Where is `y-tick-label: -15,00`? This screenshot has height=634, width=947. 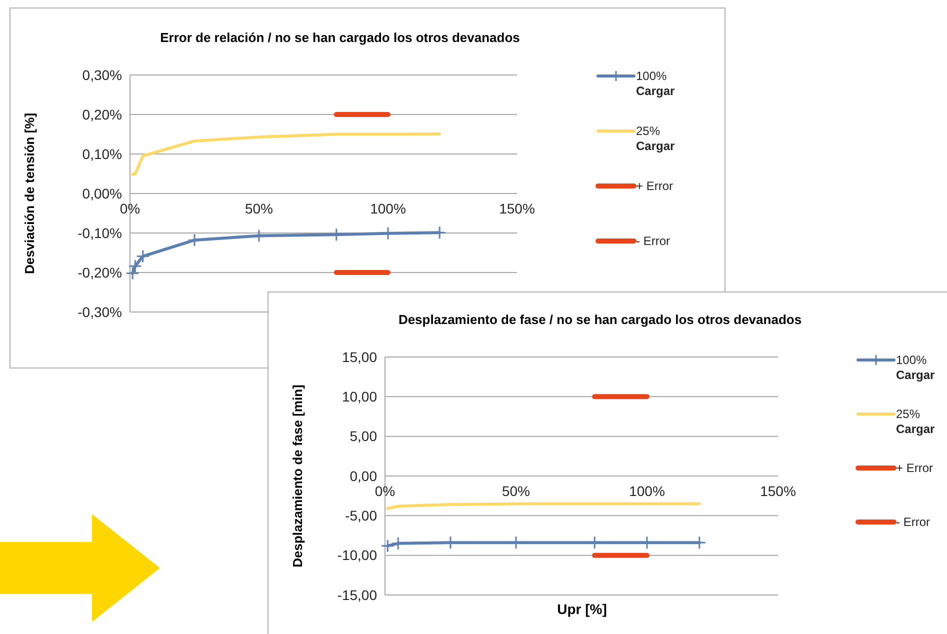
y-tick-label: -15,00 is located at coordinates (357, 594).